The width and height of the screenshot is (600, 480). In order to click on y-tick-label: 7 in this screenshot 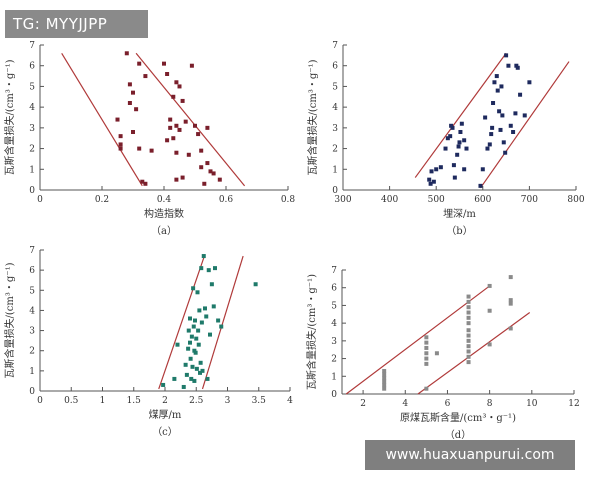, I will do `click(334, 271)`.